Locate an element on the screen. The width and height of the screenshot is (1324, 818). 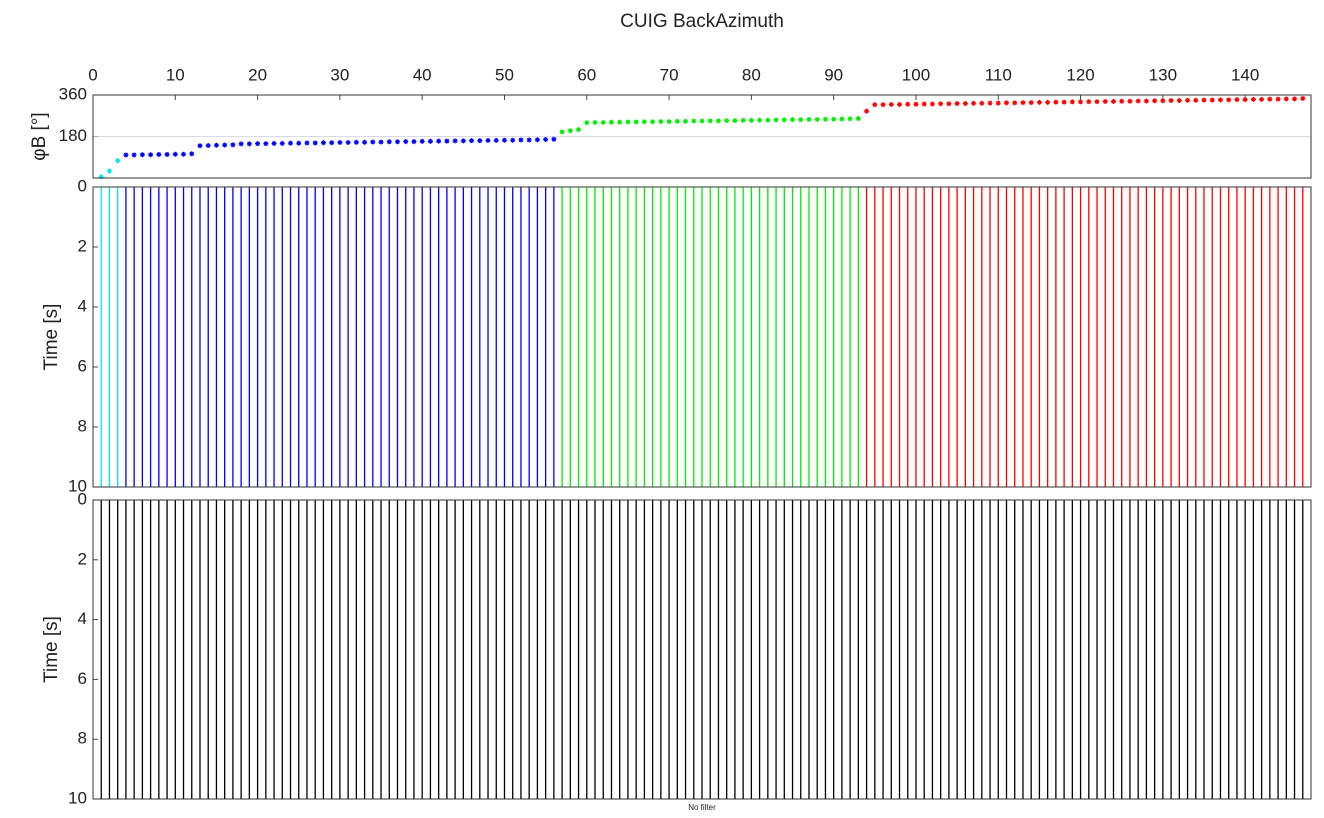
y-tick-label: 6 is located at coordinates (82, 365).